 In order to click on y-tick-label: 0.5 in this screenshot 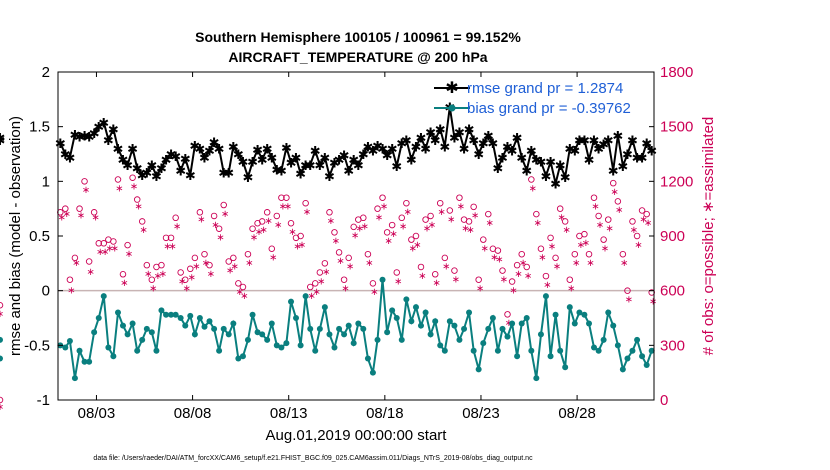, I will do `click(39, 236)`.